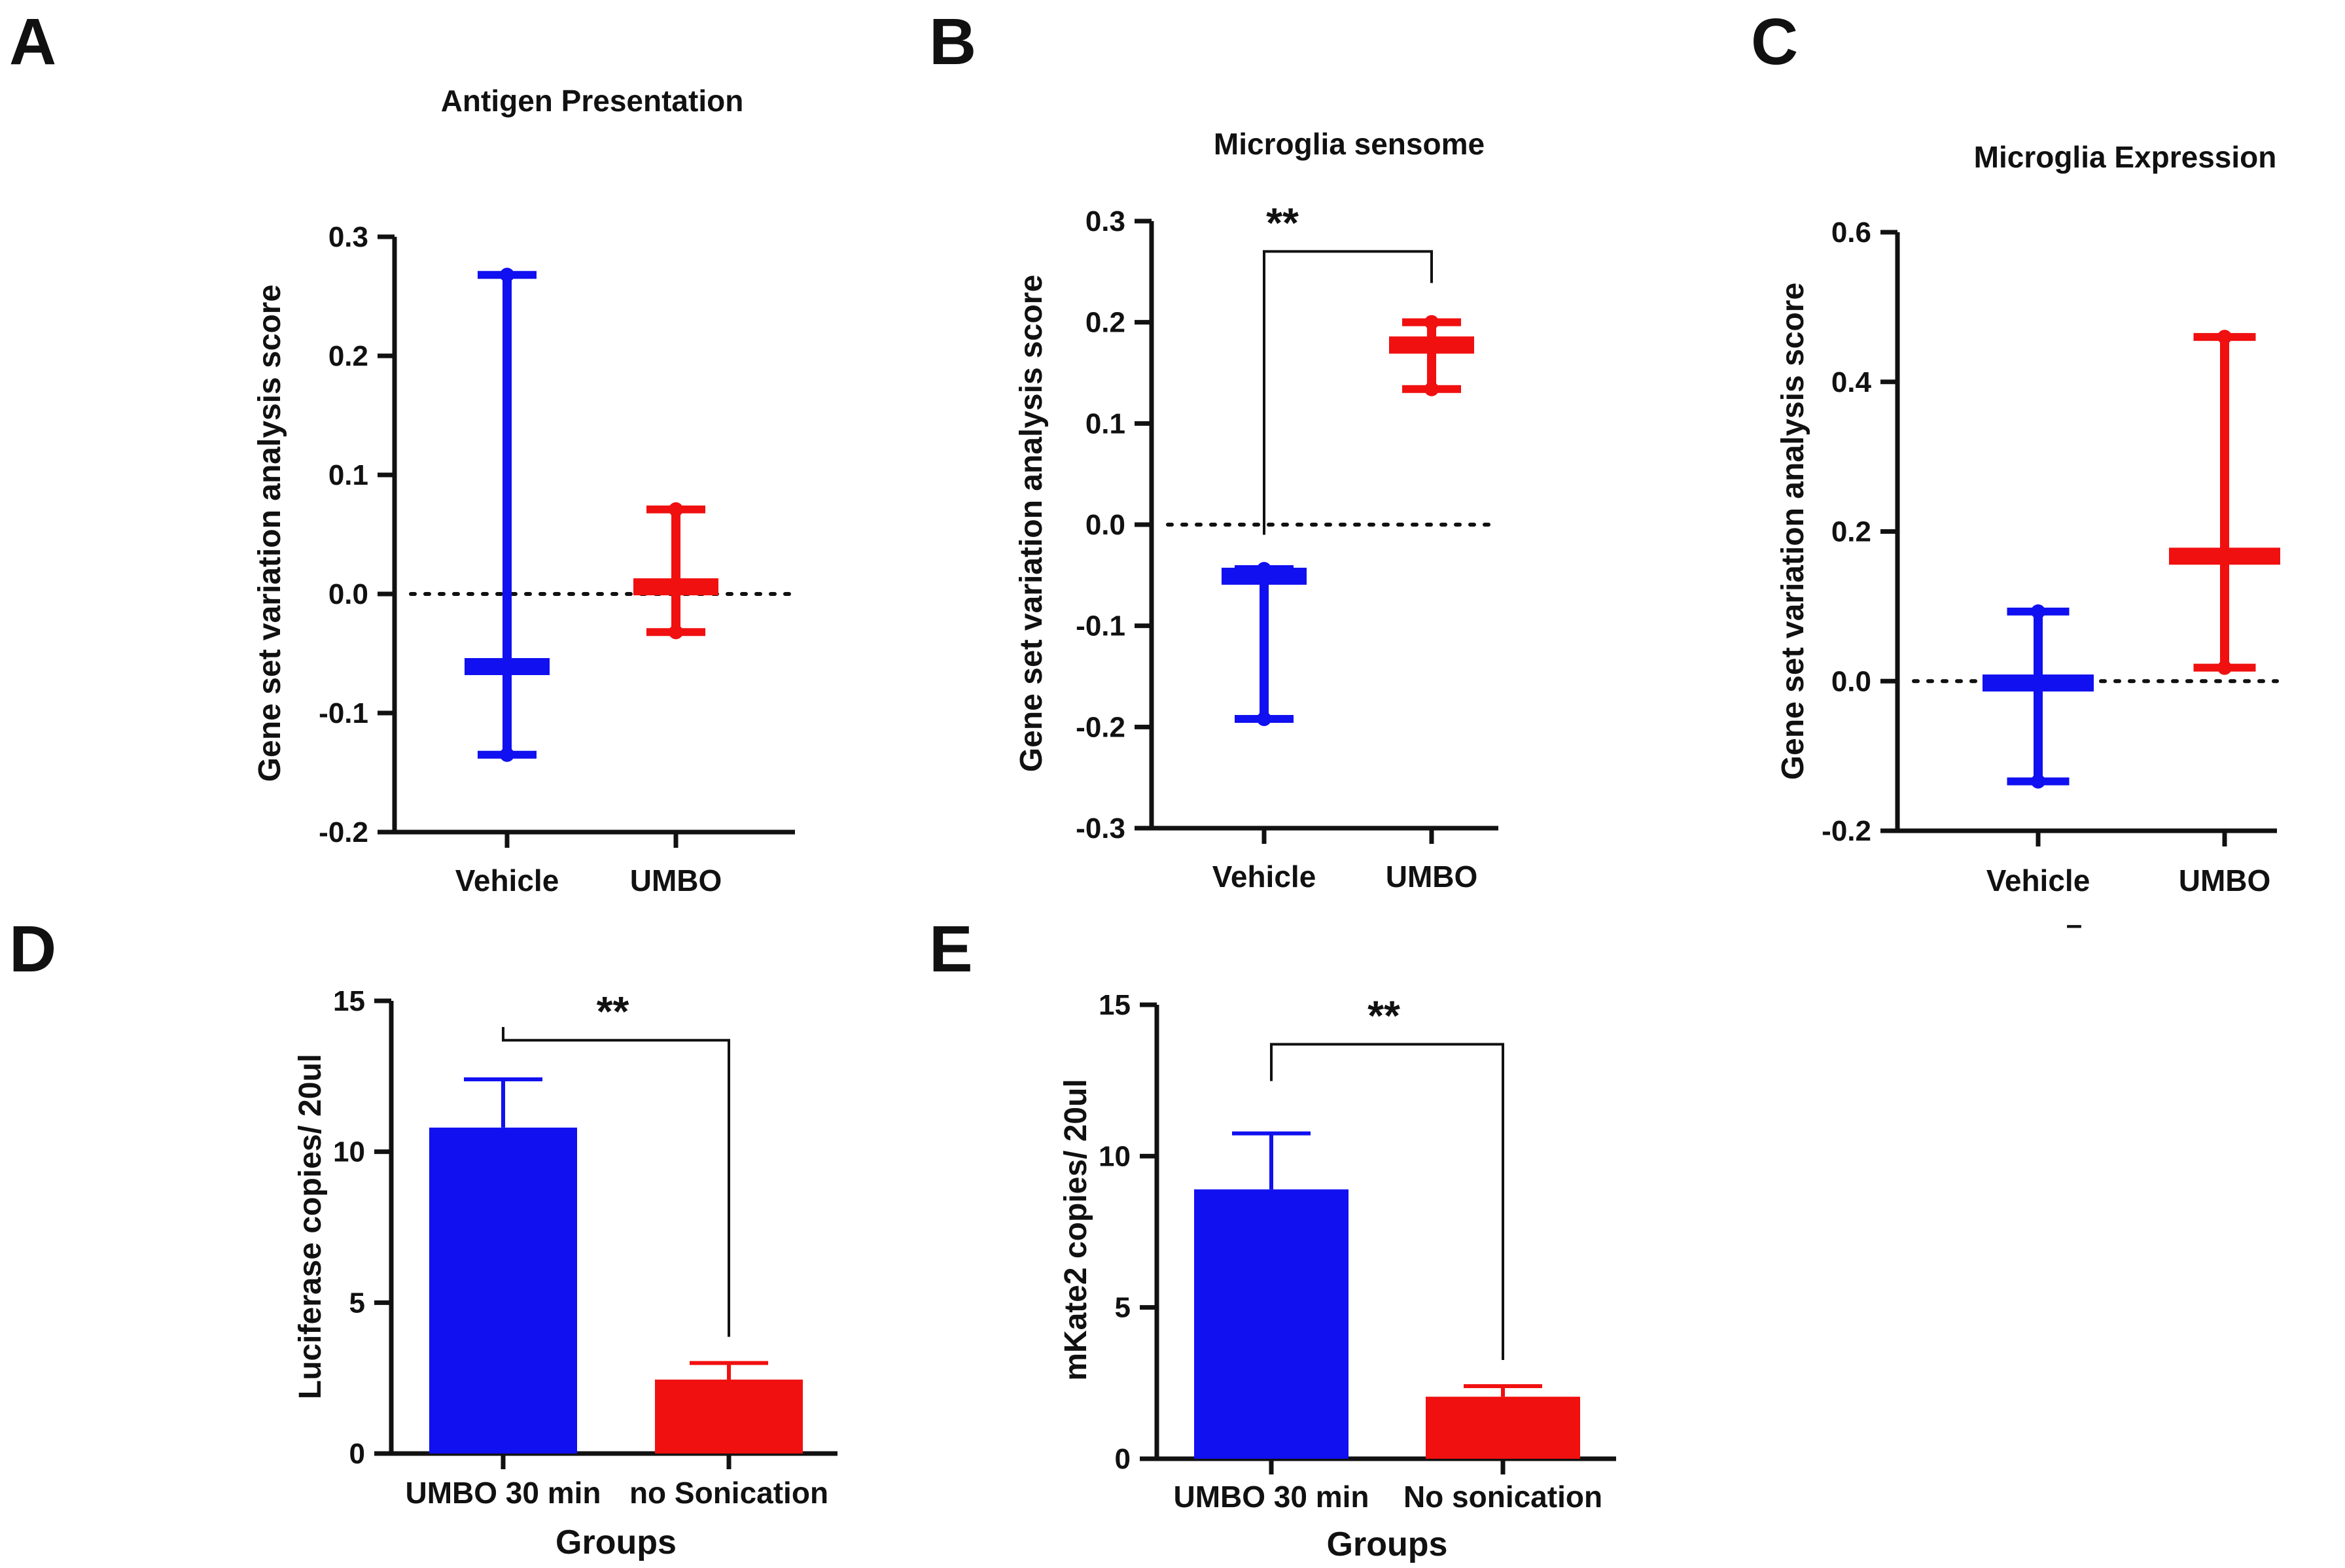 The image size is (2345, 1568). What do you see at coordinates (2225, 880) in the screenshot?
I see `x-tick-label-c: UMBO` at bounding box center [2225, 880].